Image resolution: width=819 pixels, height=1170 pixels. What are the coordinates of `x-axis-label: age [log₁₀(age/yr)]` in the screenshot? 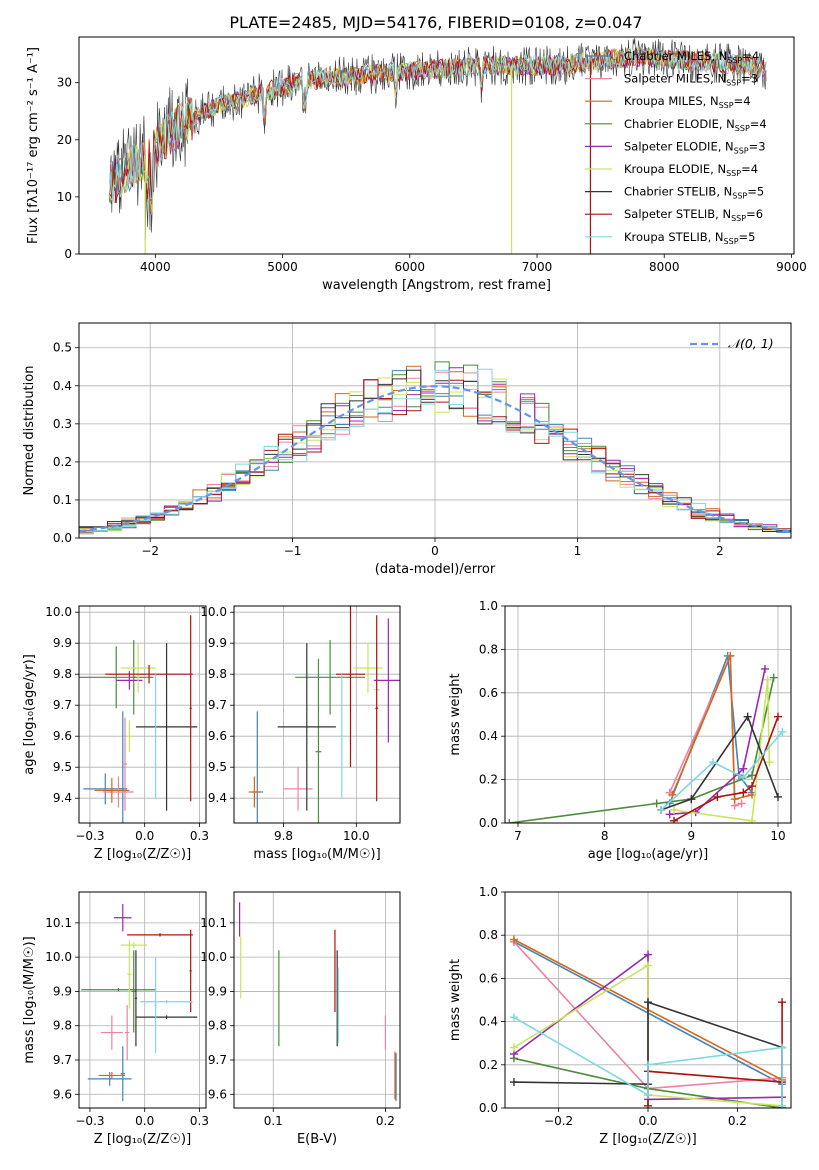 It's located at (648, 854).